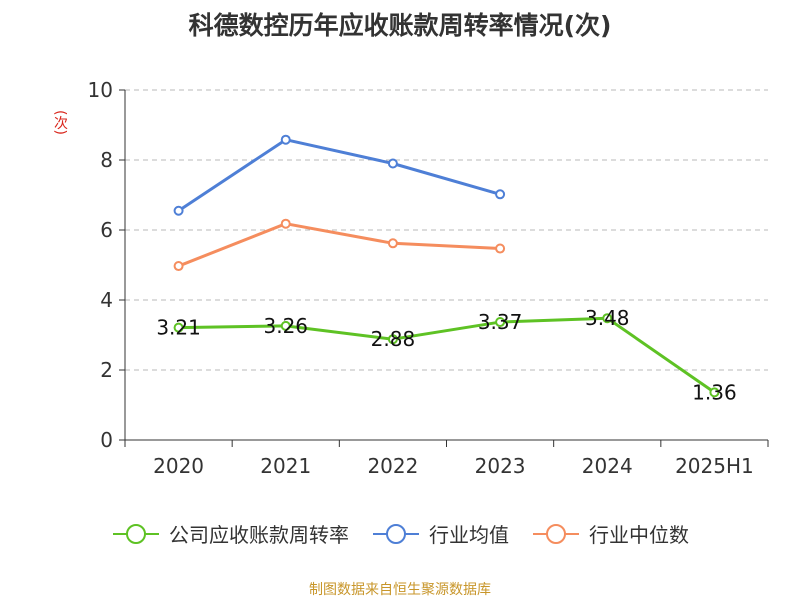 This screenshot has height=600, width=800. I want to click on legend-label: 行业中位数, so click(639, 535).